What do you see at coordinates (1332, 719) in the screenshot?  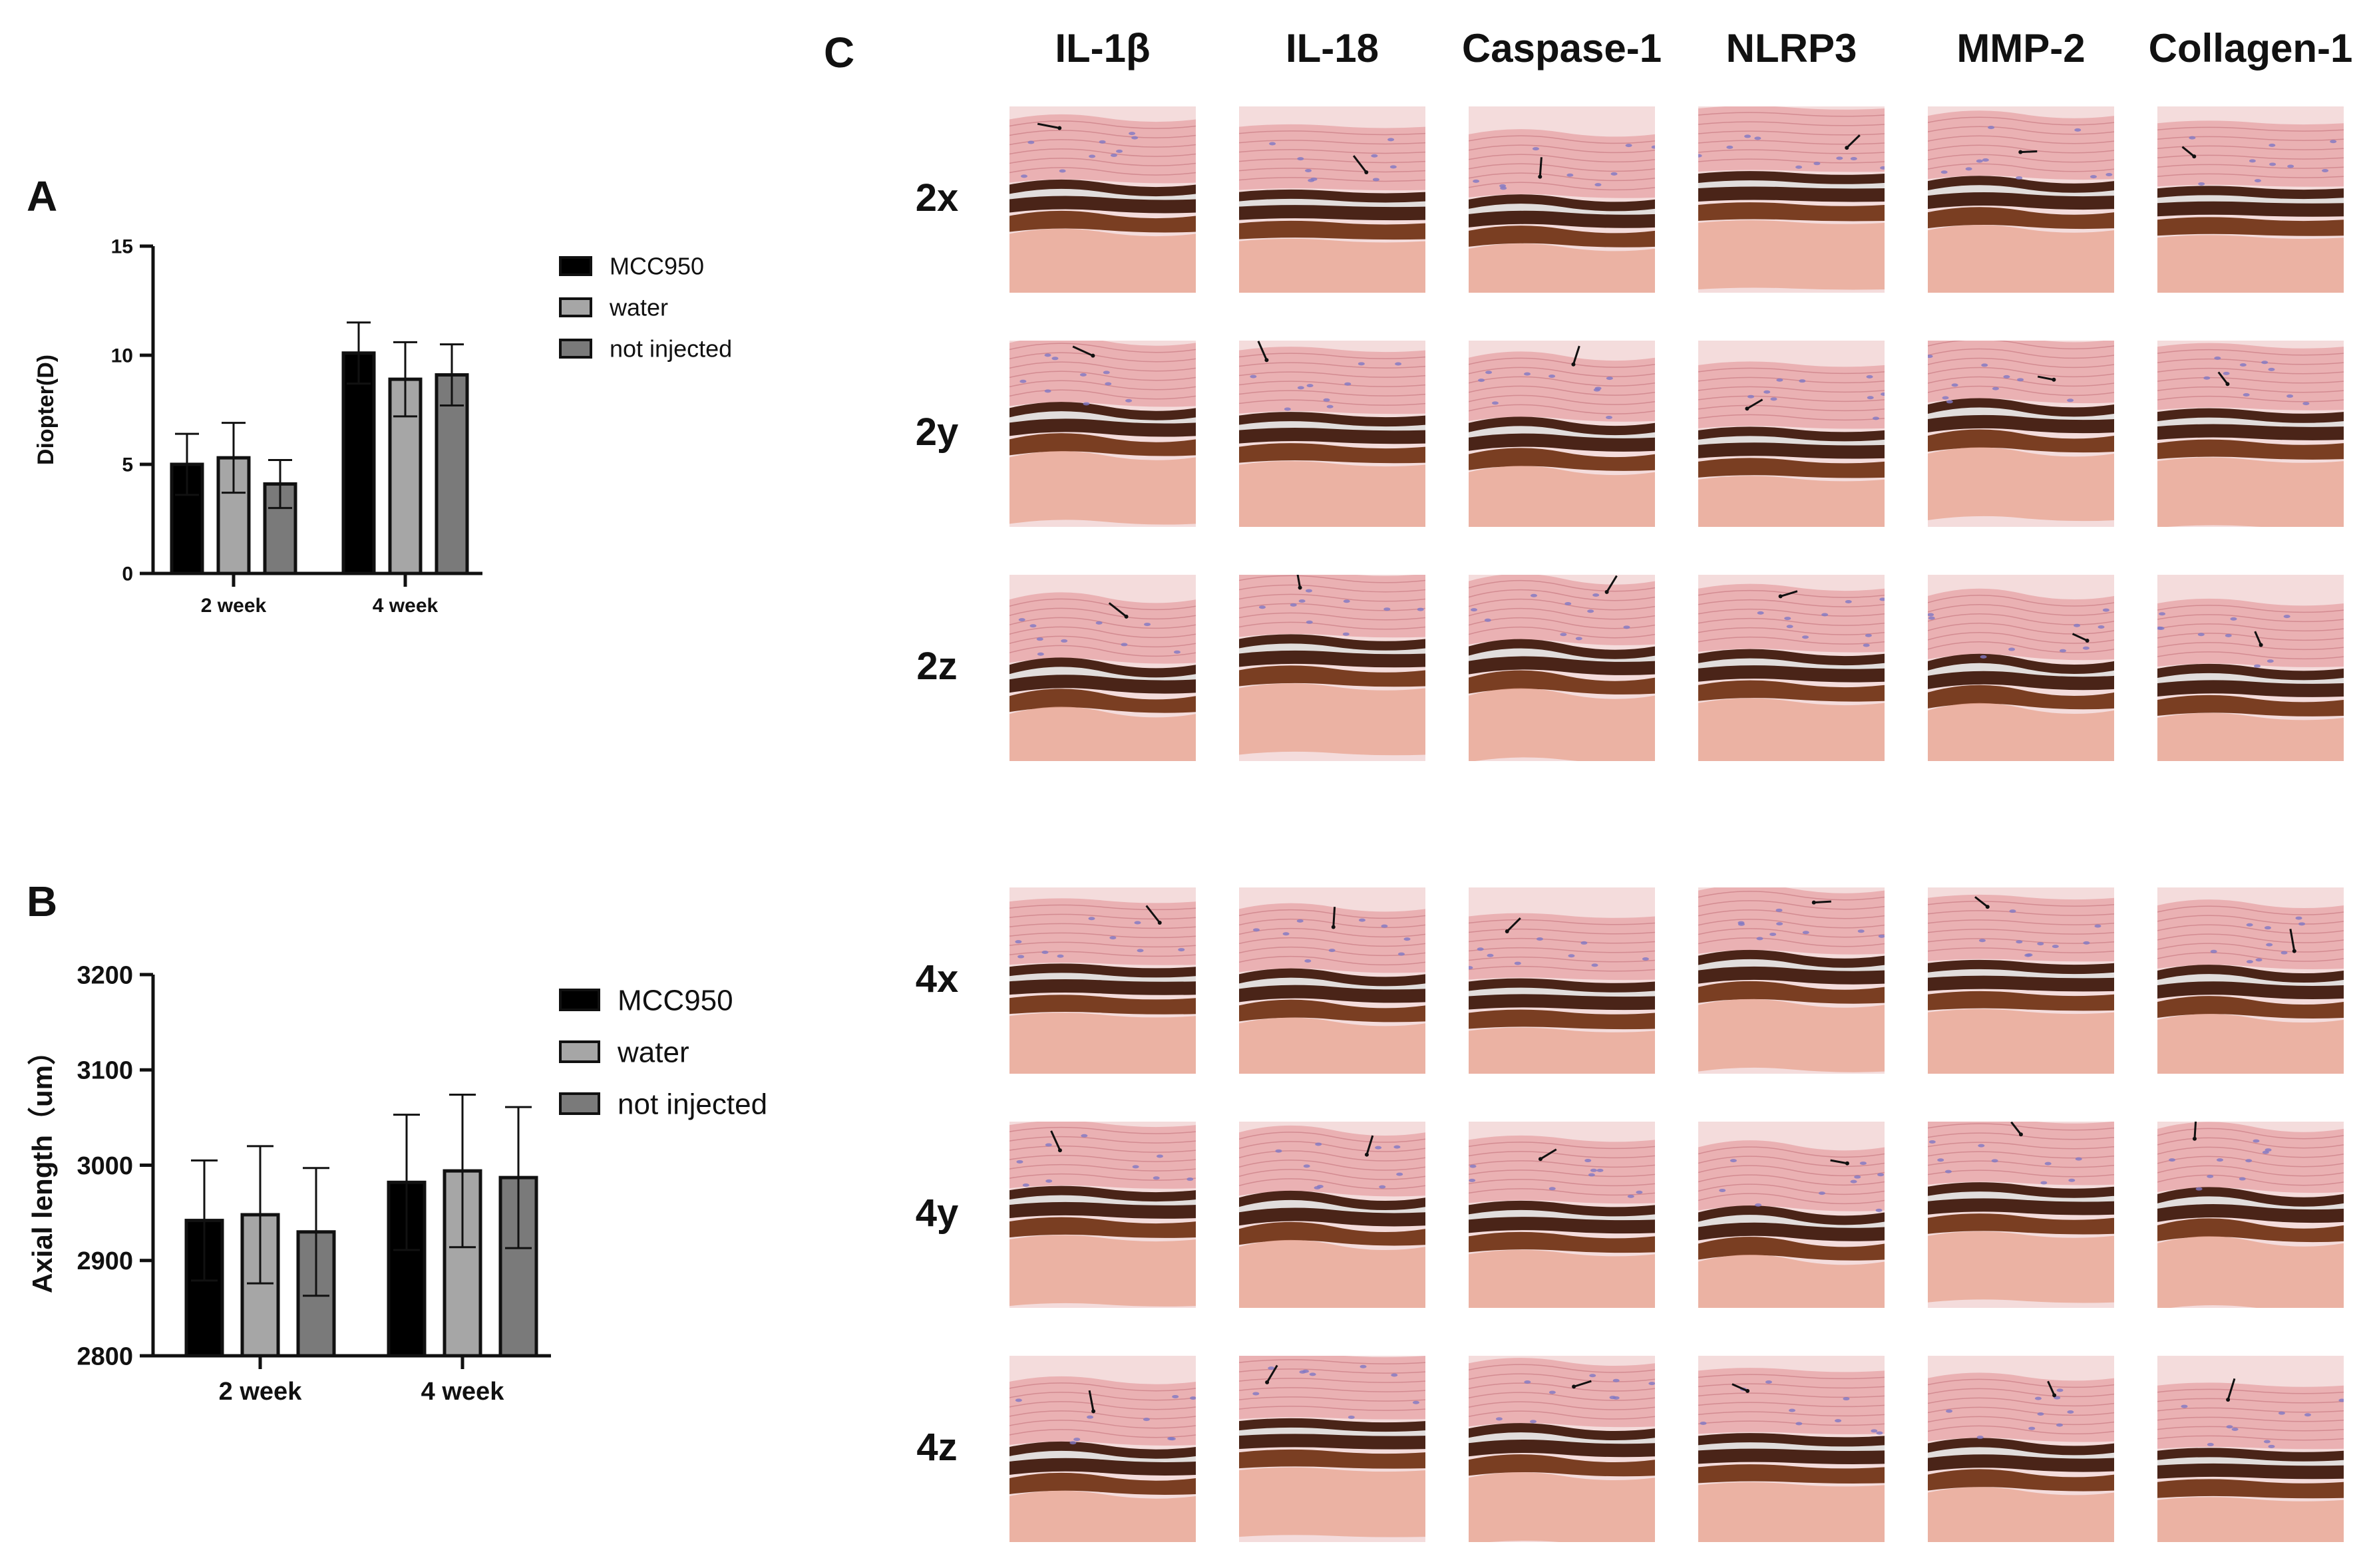 I see `retina-layer` at bounding box center [1332, 719].